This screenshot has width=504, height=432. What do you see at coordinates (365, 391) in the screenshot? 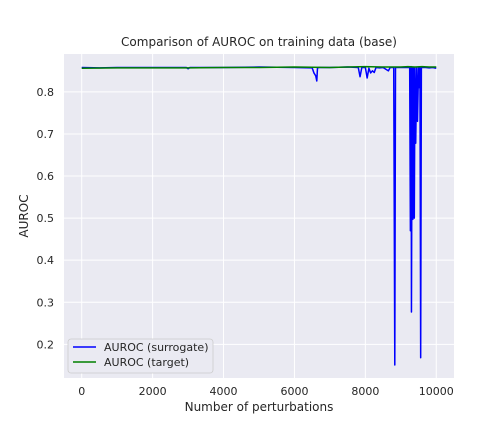
I see `x-tick-label: 8000` at bounding box center [365, 391].